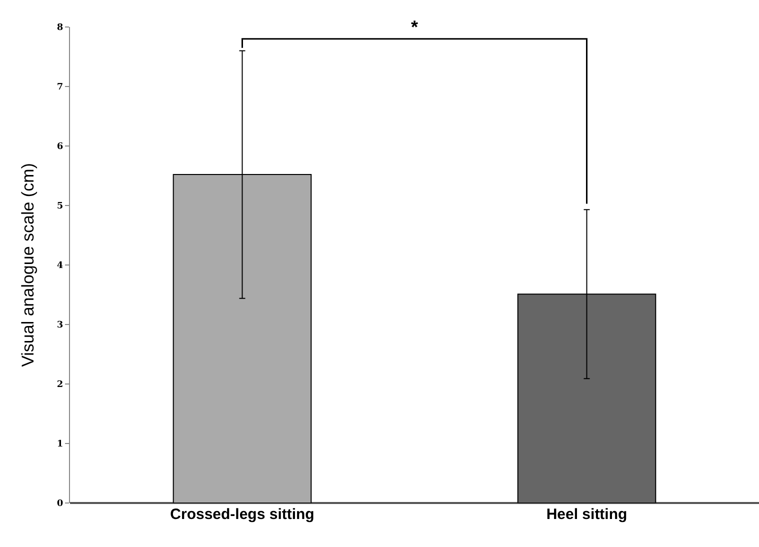 This screenshot has height=547, width=759. What do you see at coordinates (60, 325) in the screenshot?
I see `y-tick-label: 3` at bounding box center [60, 325].